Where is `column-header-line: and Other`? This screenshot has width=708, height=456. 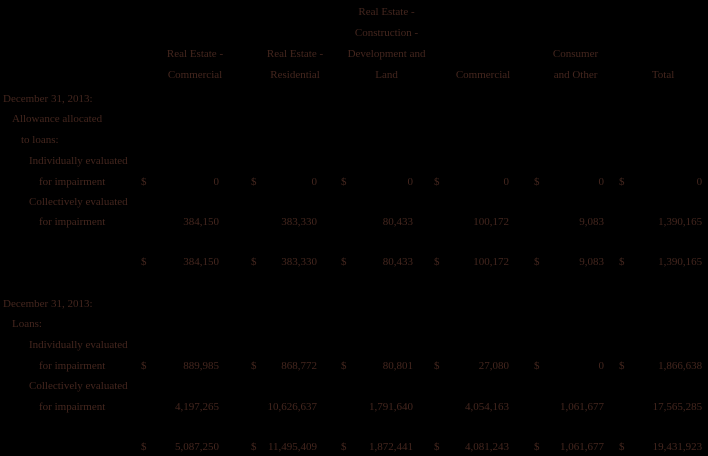
column-header-line: and Other is located at coordinates (575, 75).